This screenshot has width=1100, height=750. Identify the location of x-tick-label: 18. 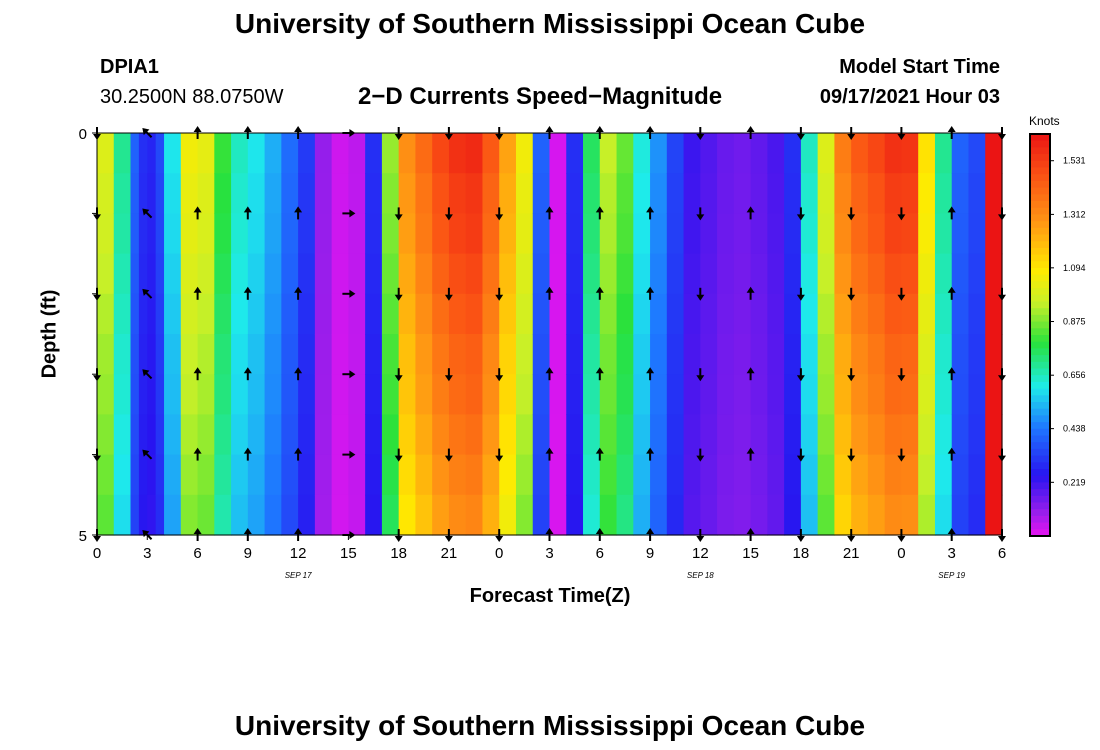
(398, 553).